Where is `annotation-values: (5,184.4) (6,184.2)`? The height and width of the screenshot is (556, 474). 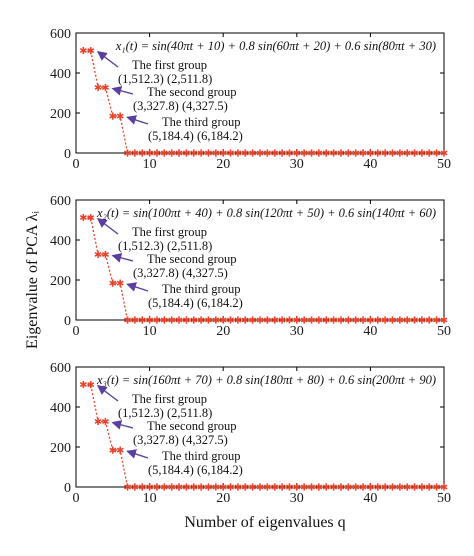 annotation-values: (5,184.4) (6,184.2) is located at coordinates (195, 136).